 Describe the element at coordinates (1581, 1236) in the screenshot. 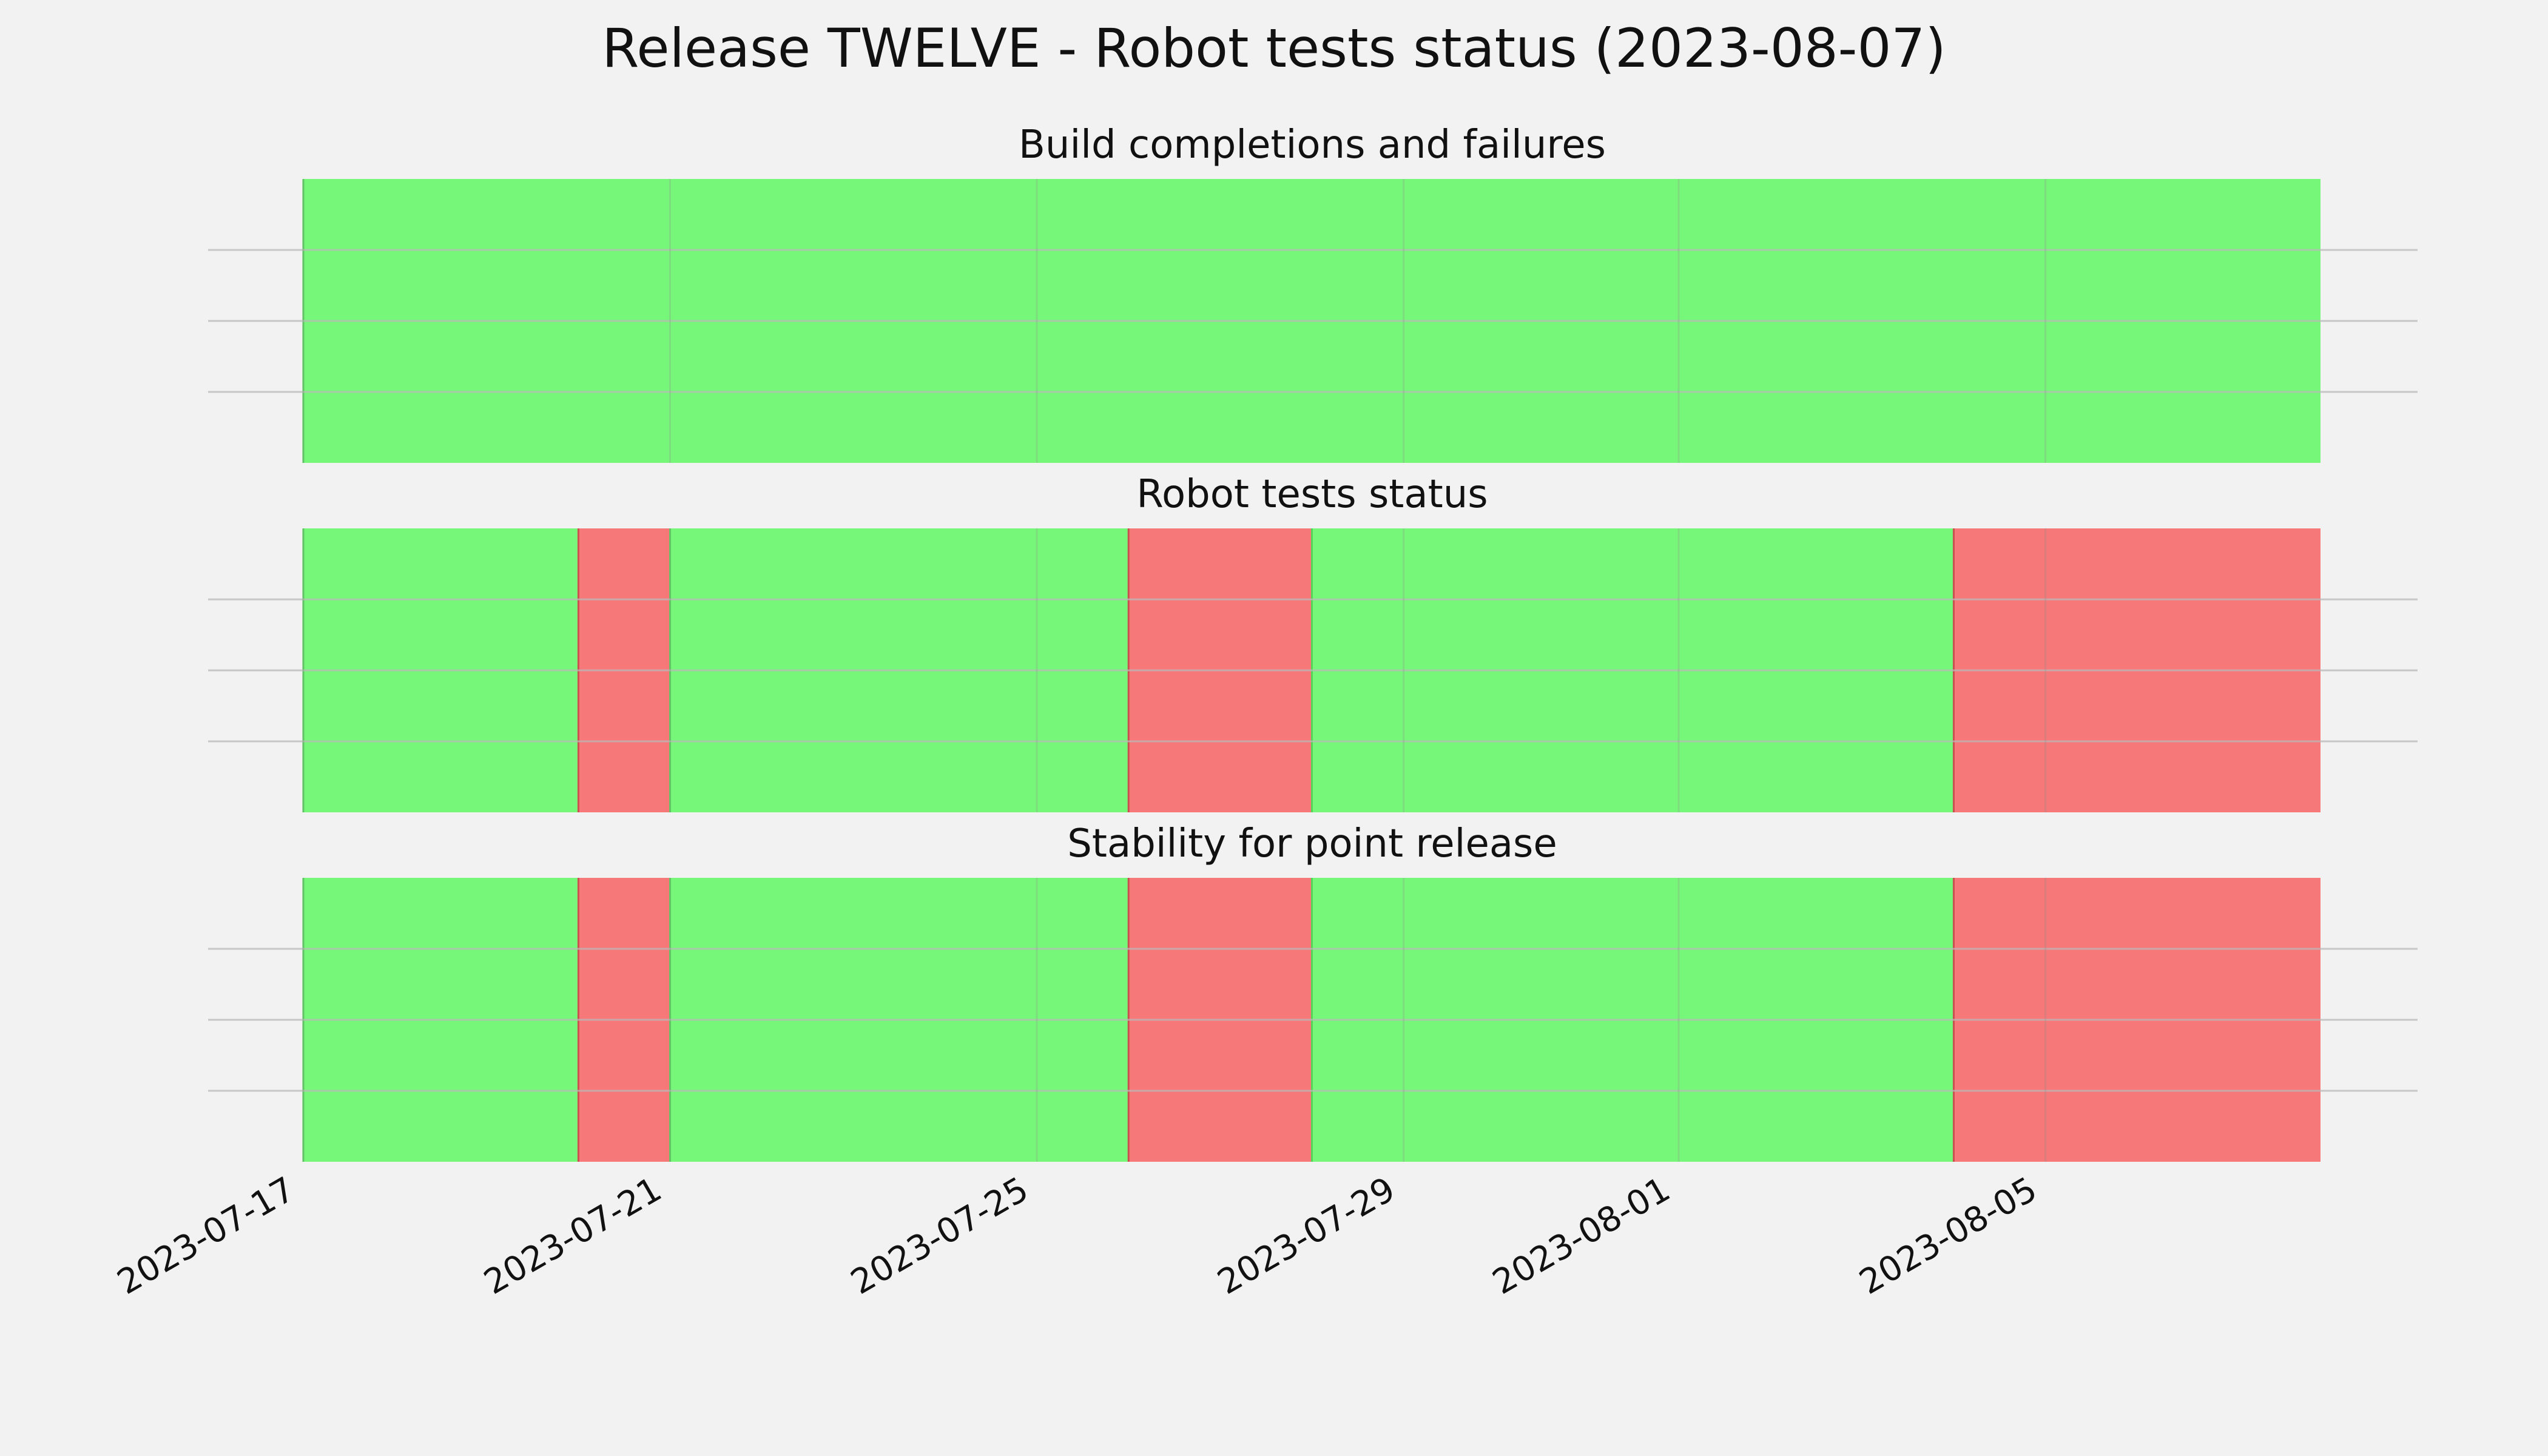

I see `x-tick-label: 2023-08-01` at that location.